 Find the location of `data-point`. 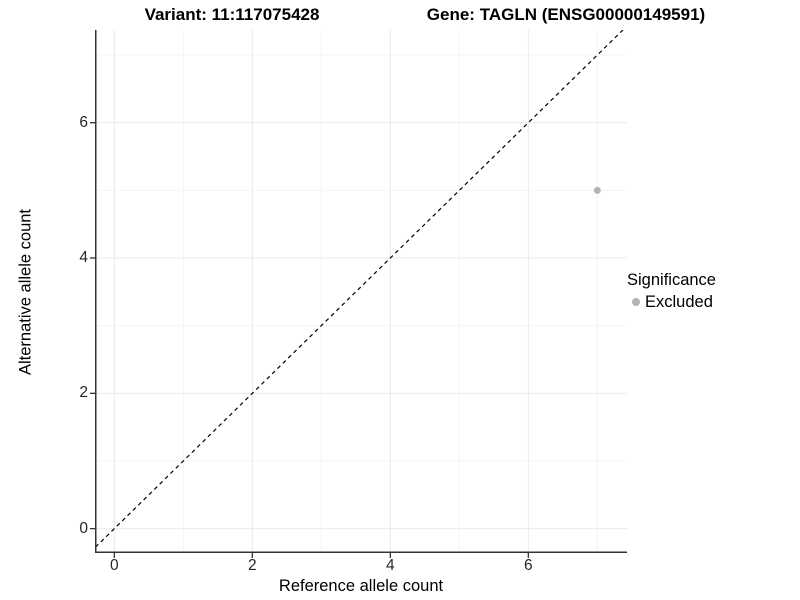

data-point is located at coordinates (597, 190).